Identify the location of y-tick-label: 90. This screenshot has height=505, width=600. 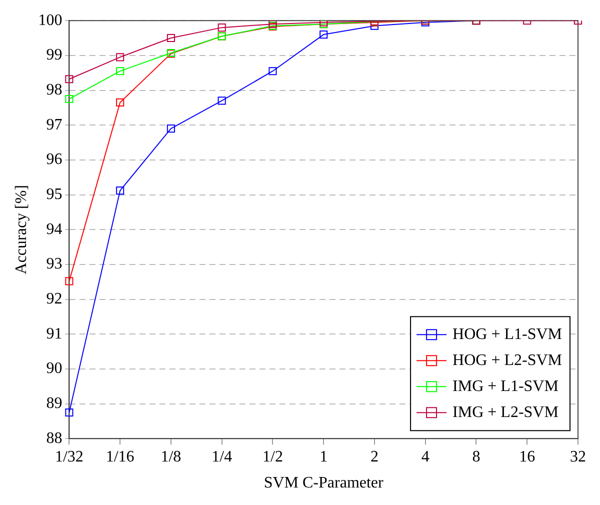
(54, 369).